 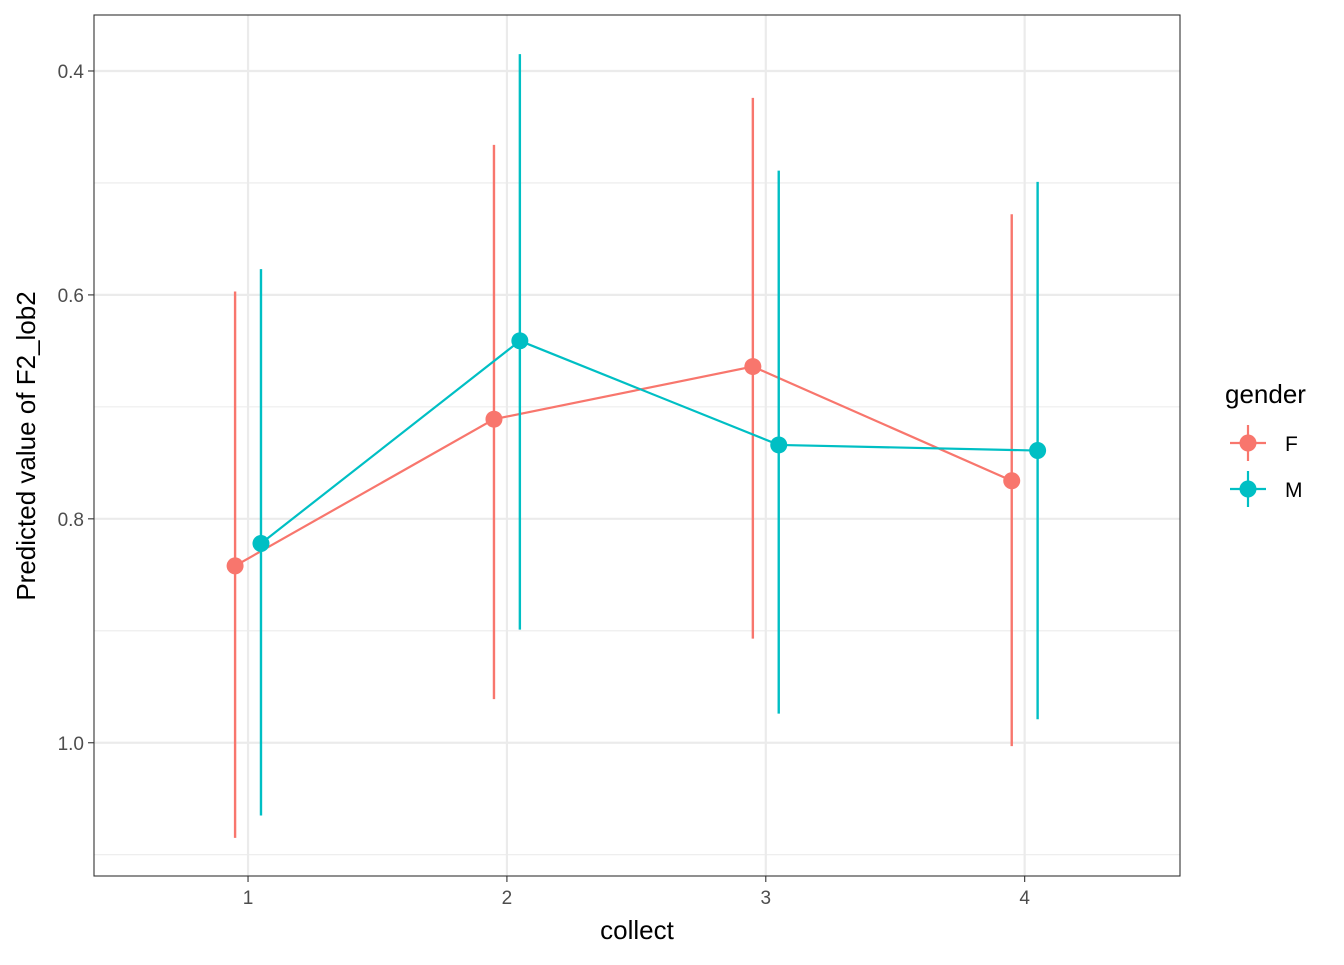 What do you see at coordinates (26, 445) in the screenshot?
I see `y-axis-label: Predicted value of F2_lob2` at bounding box center [26, 445].